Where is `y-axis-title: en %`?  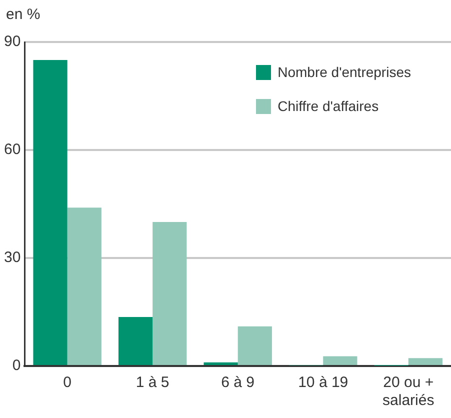 y-axis-title: en % is located at coordinates (23, 14).